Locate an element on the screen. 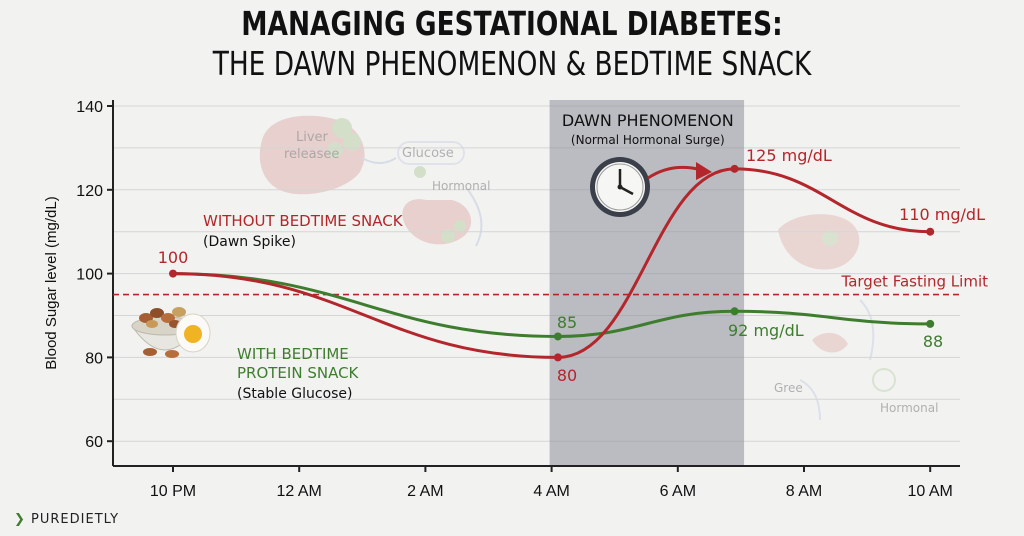 Image resolution: width=1024 pixels, height=536 pixels. dawn-phenomenon-sublabel: (Normal Hormonal Surge) is located at coordinates (648, 140).